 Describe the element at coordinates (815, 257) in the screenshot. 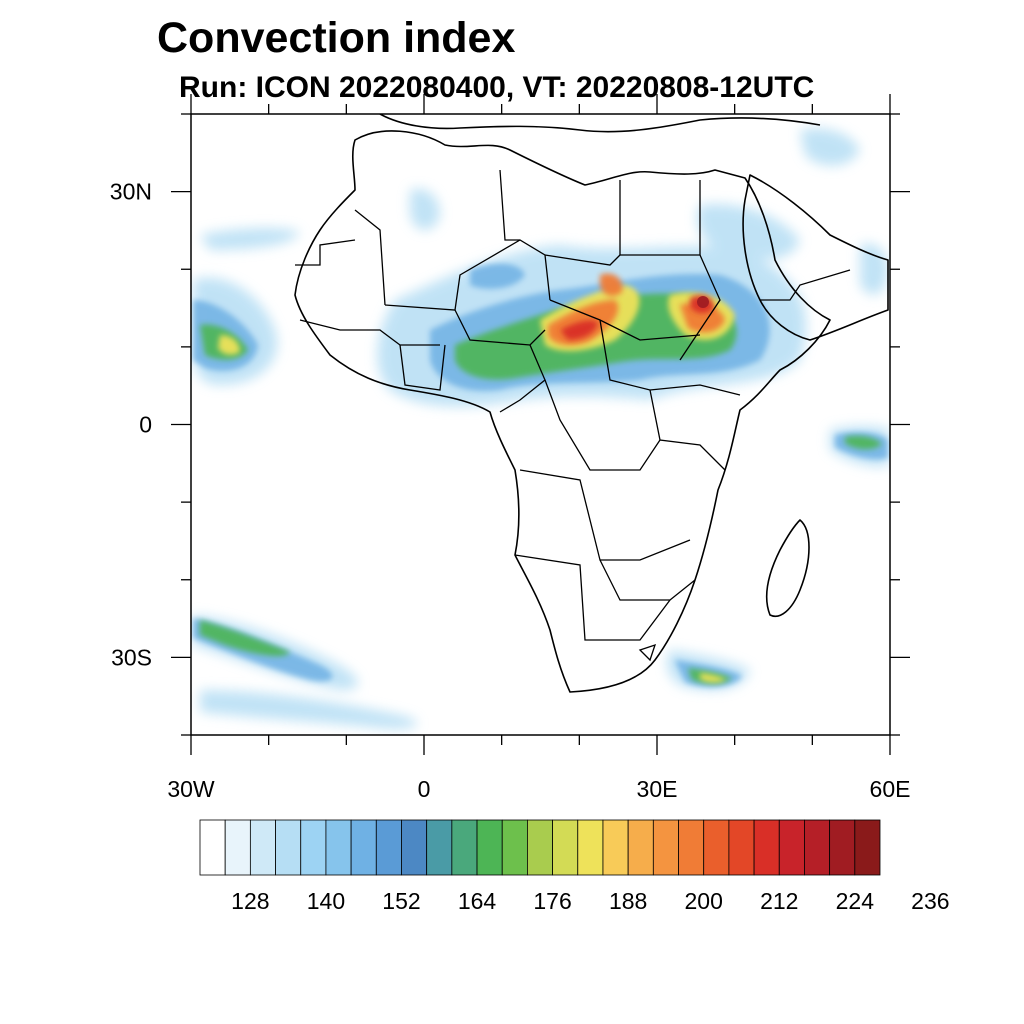

I see `arabia-coastline` at that location.